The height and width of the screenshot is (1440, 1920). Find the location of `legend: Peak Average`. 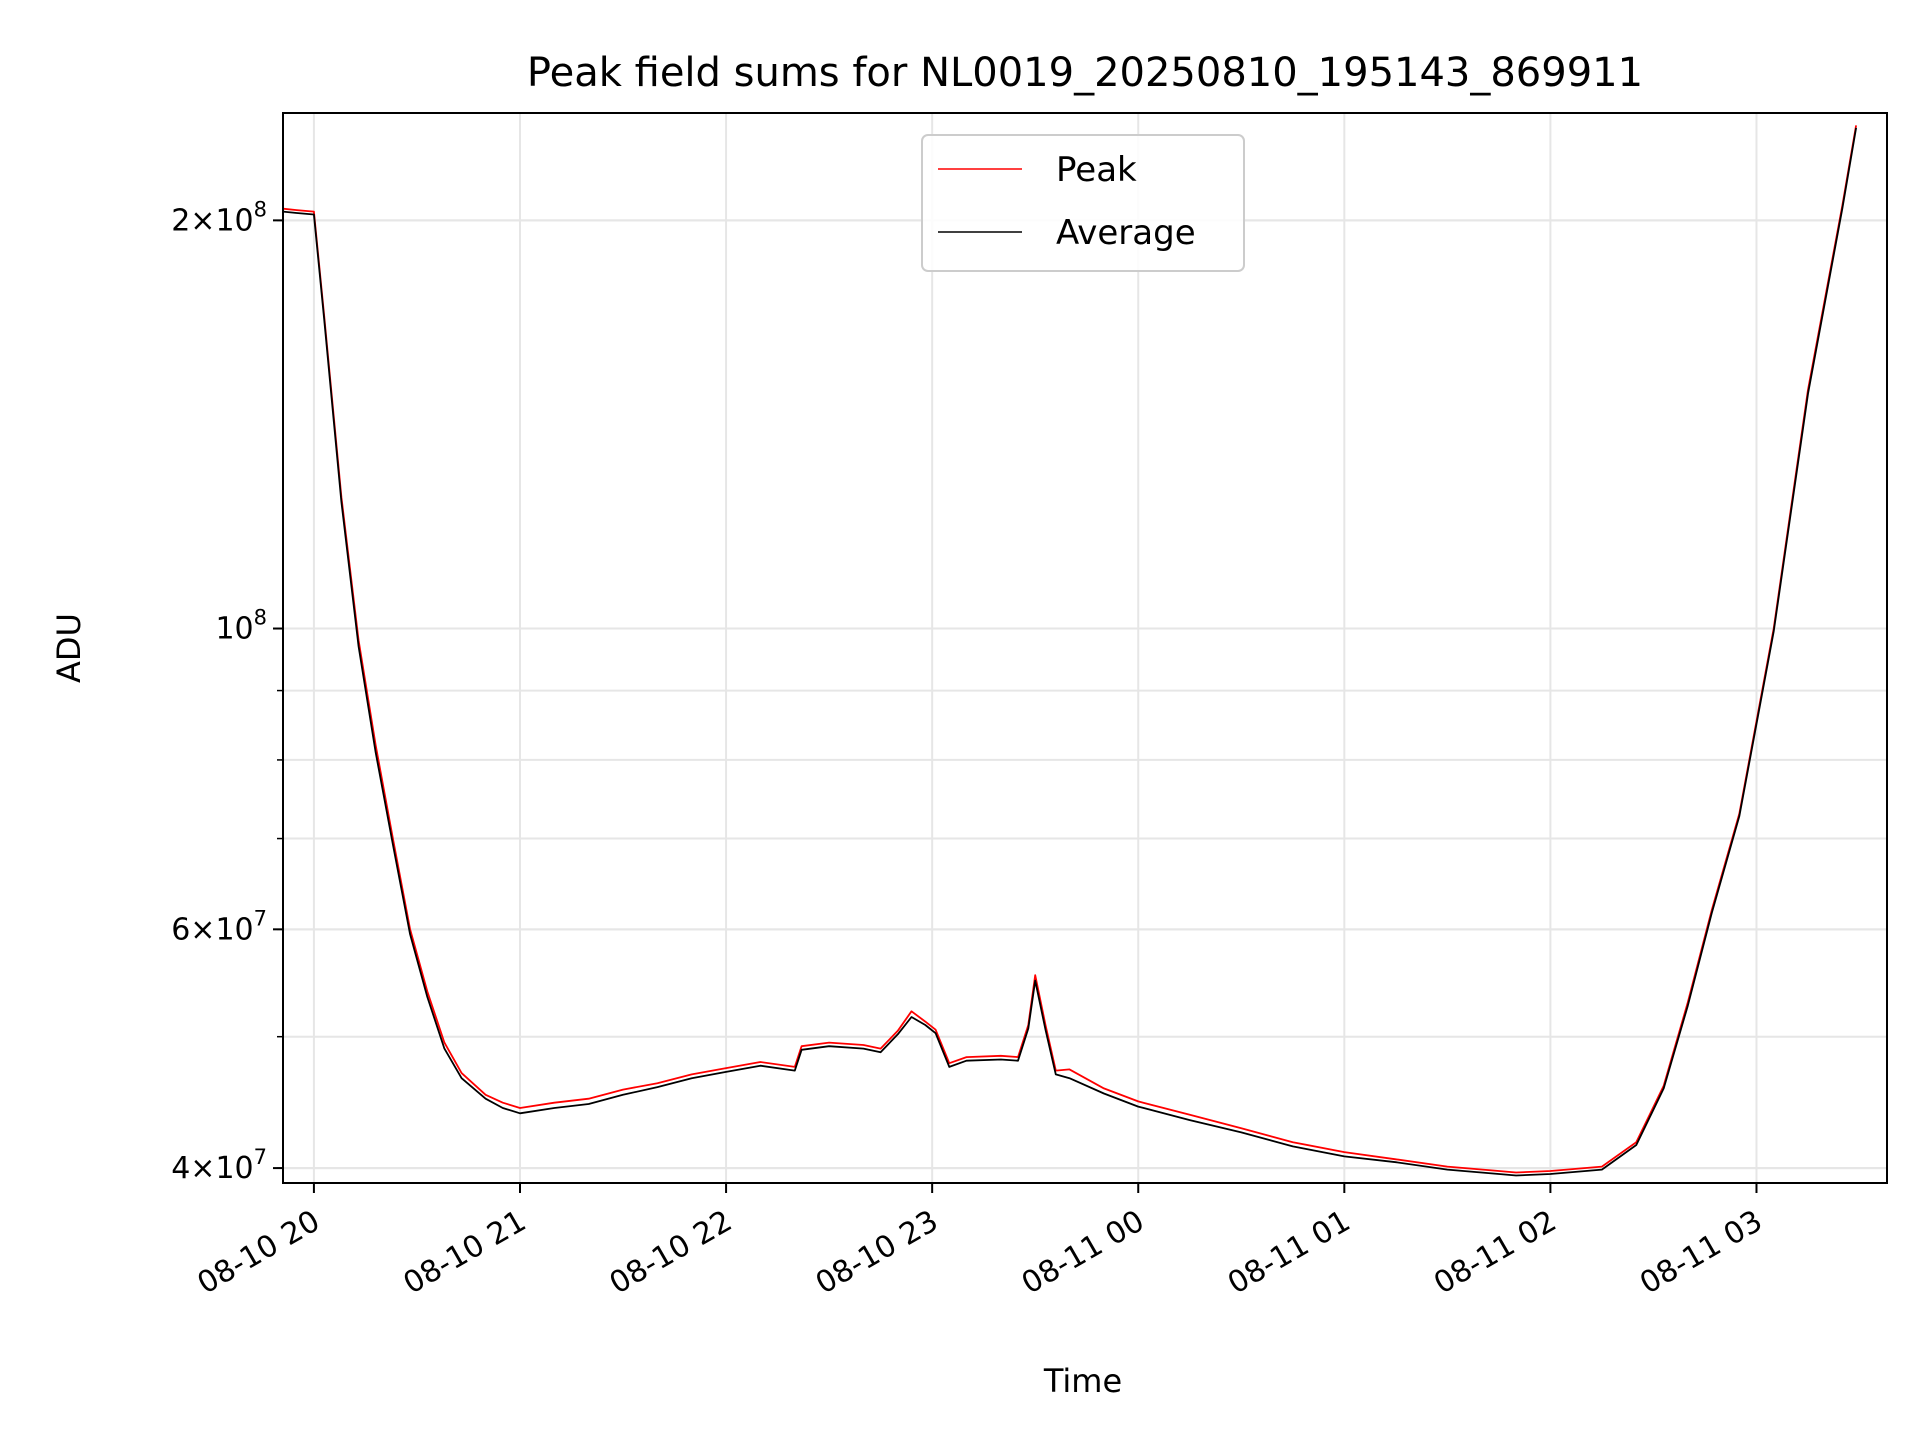

legend: Peak Average is located at coordinates (1083, 203).